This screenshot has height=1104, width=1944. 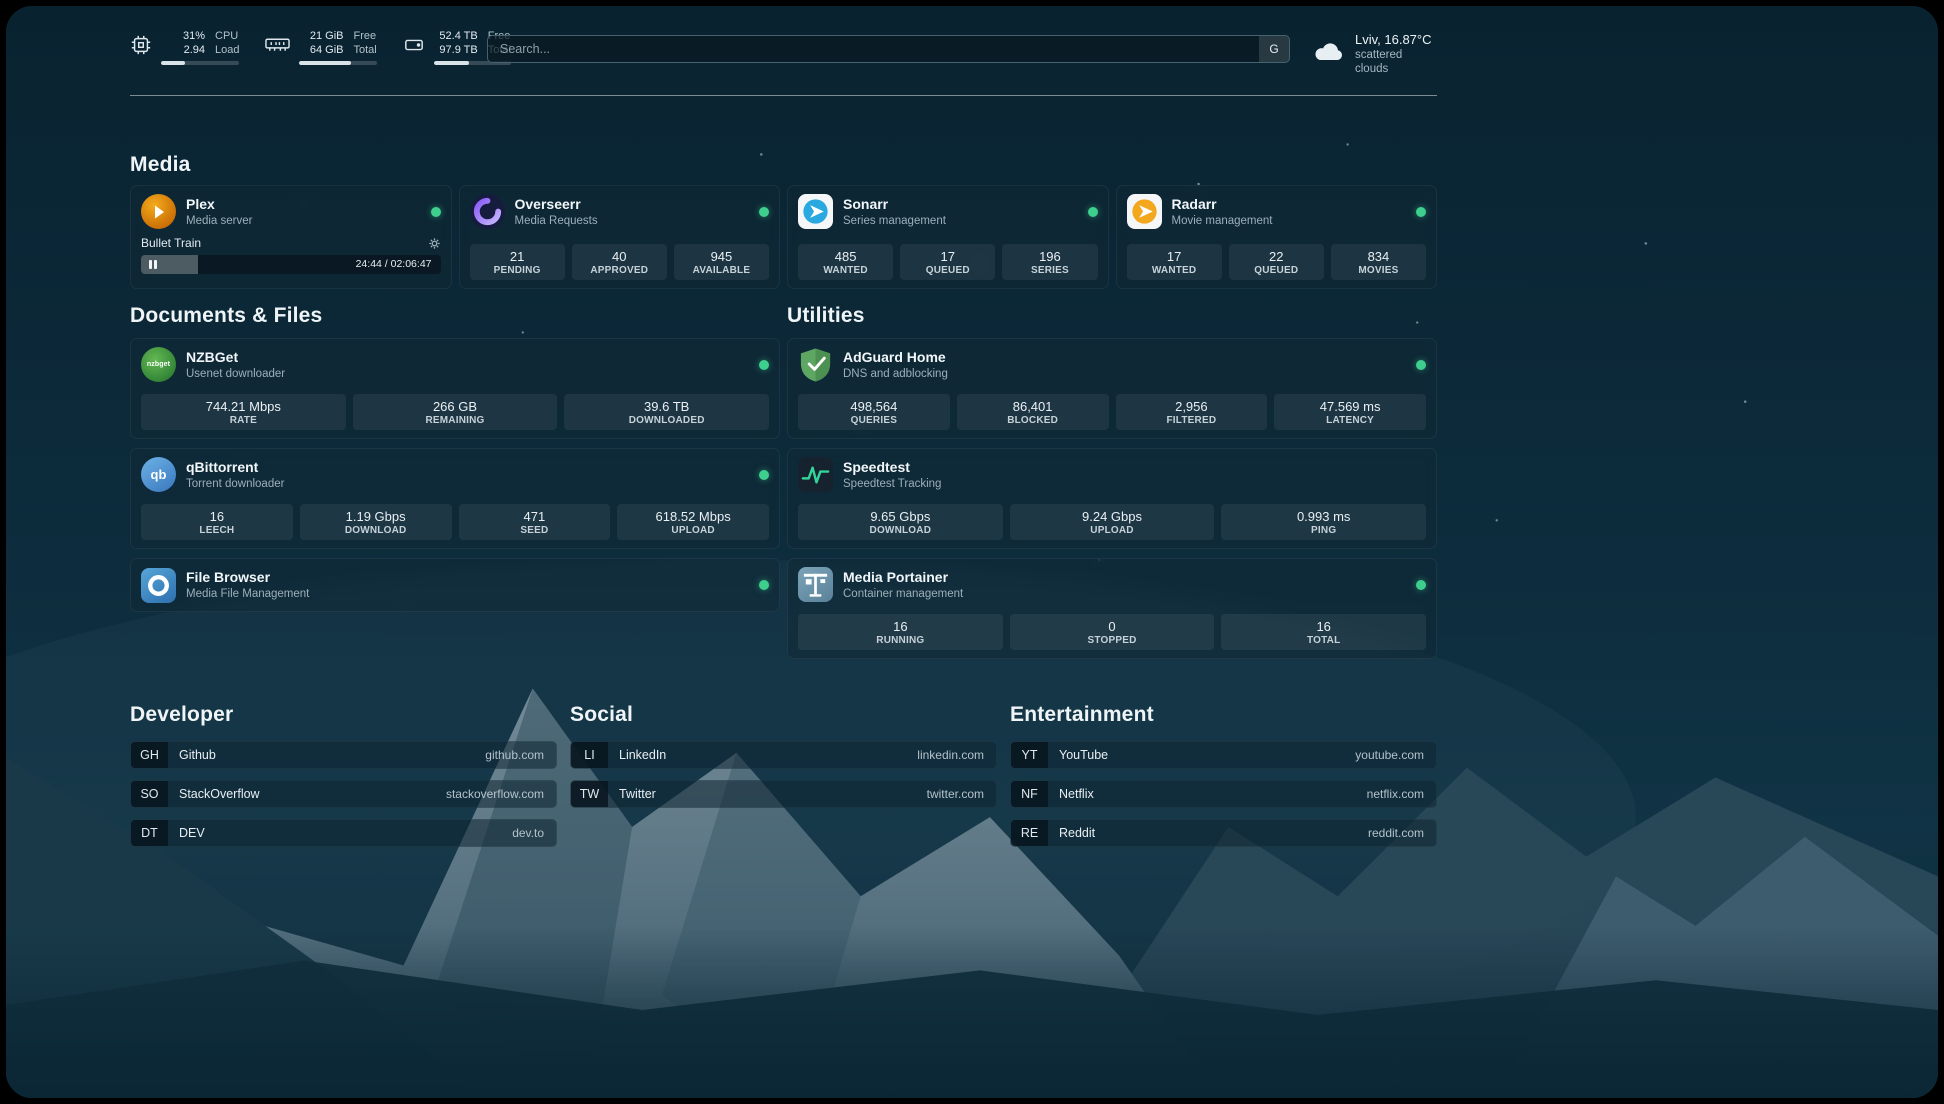 I want to click on stat-box: 266 GB REMAINING, so click(x=455, y=412).